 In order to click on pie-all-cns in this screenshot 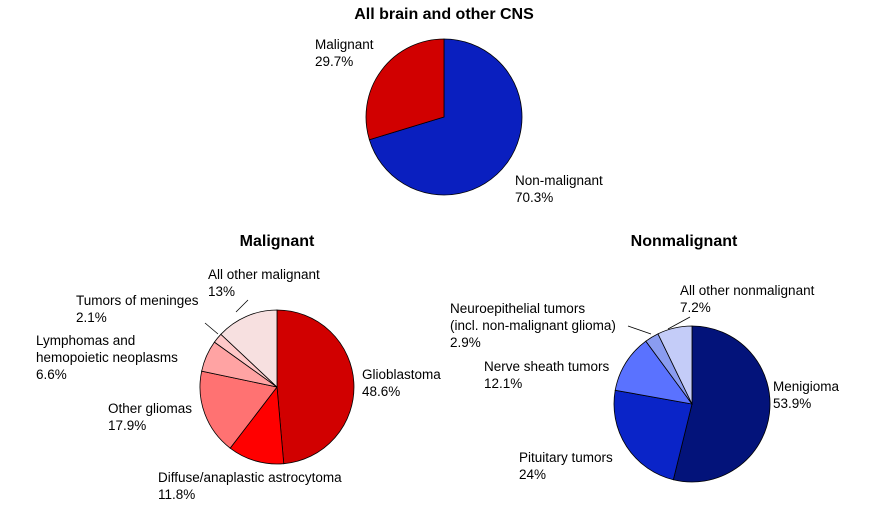, I will do `click(444, 117)`.